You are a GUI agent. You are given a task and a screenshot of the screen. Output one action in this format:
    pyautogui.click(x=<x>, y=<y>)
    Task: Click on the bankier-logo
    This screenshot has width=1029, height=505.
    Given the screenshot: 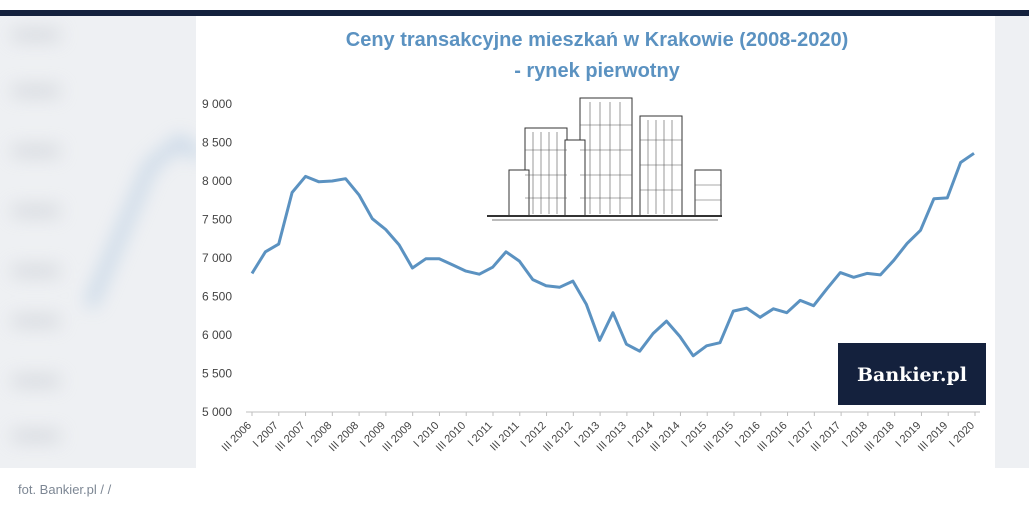 What is the action you would take?
    pyautogui.click(x=912, y=374)
    